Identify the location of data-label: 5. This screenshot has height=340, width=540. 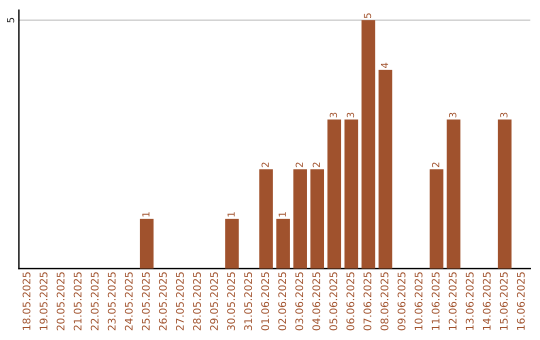
(368, 15).